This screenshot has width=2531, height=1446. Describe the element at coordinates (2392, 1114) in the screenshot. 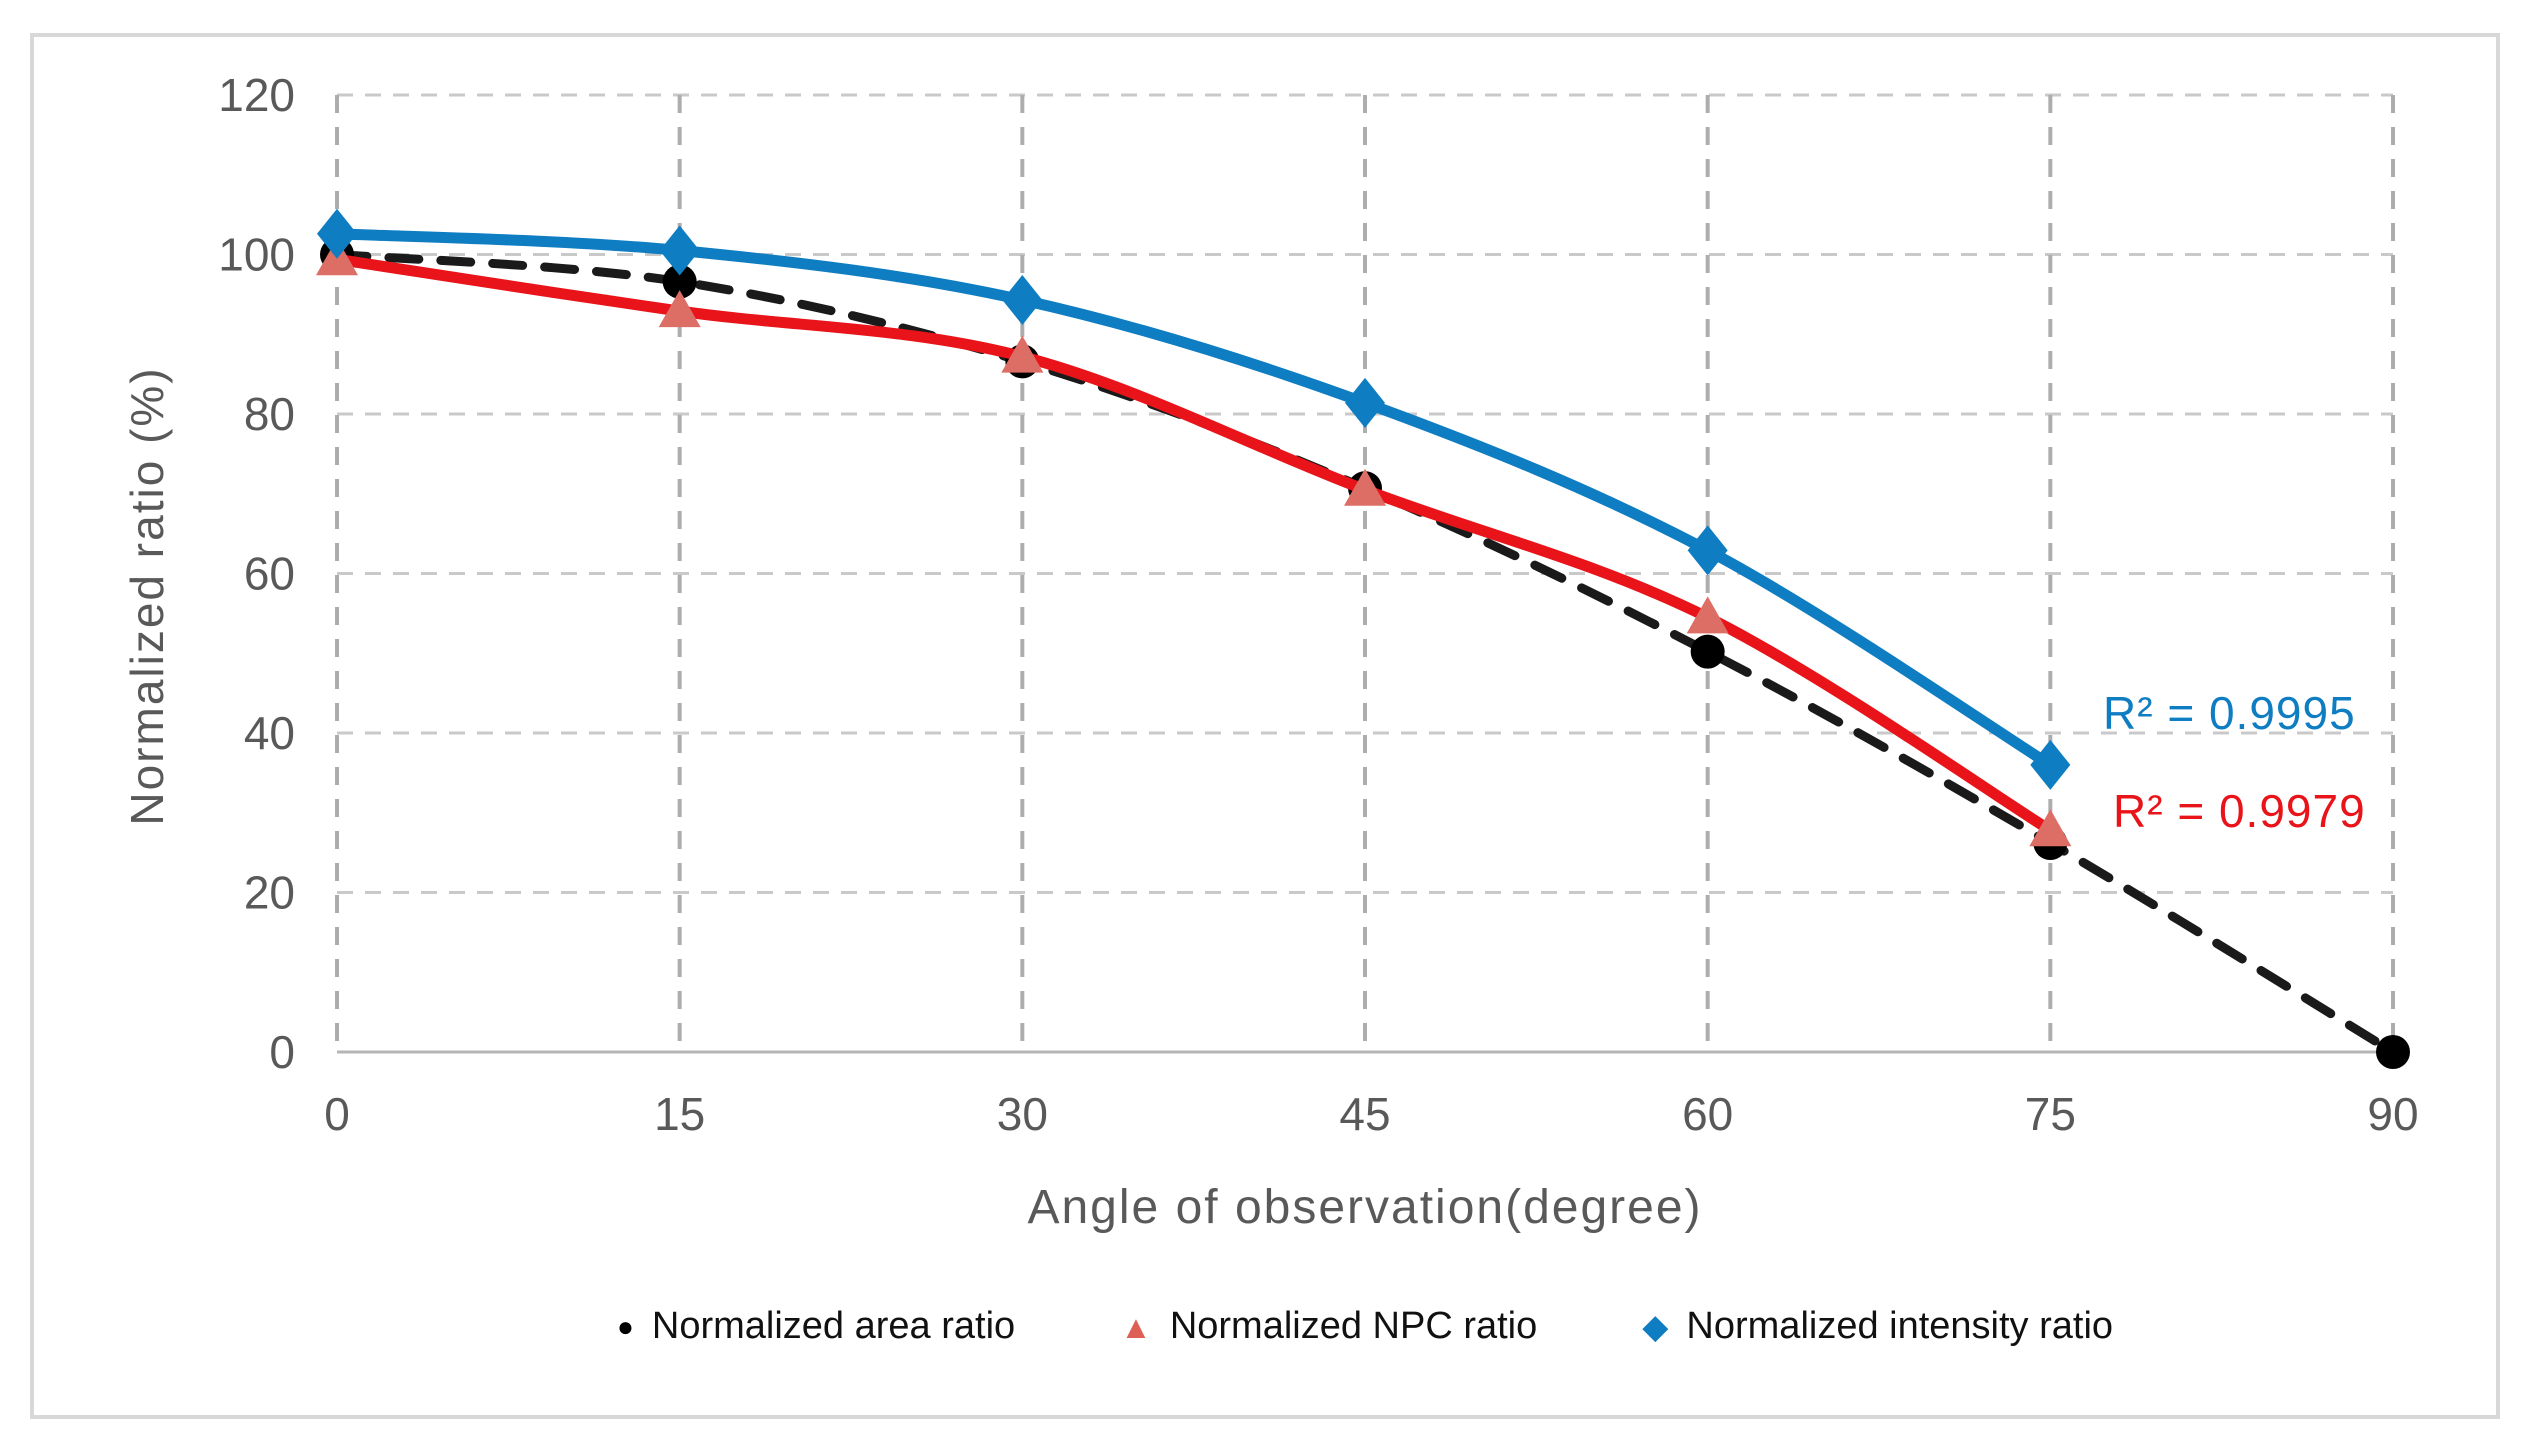

I see `x-tick-label: 90` at that location.